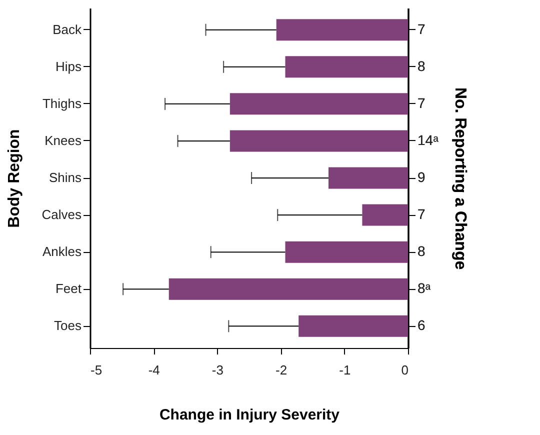 The width and height of the screenshot is (540, 435). What do you see at coordinates (67, 29) in the screenshot?
I see `y-tick-label: Back` at bounding box center [67, 29].